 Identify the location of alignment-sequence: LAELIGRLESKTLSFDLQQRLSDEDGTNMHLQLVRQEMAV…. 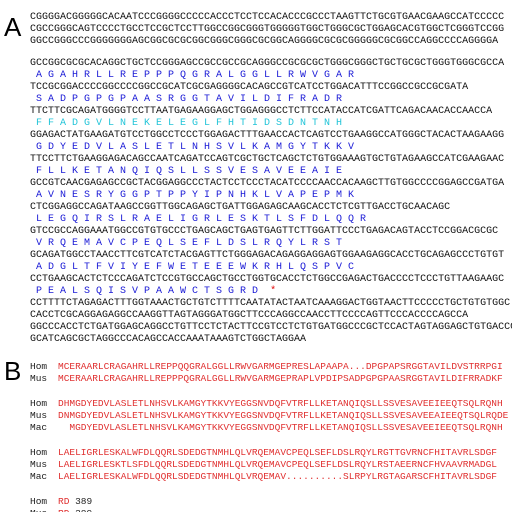
(277, 465).